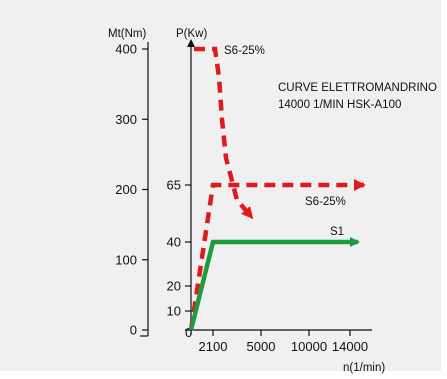 The height and width of the screenshot is (379, 447). What do you see at coordinates (283, 342) in the screenshot?
I see `x-ticks: 2100 5000 10000 14000` at bounding box center [283, 342].